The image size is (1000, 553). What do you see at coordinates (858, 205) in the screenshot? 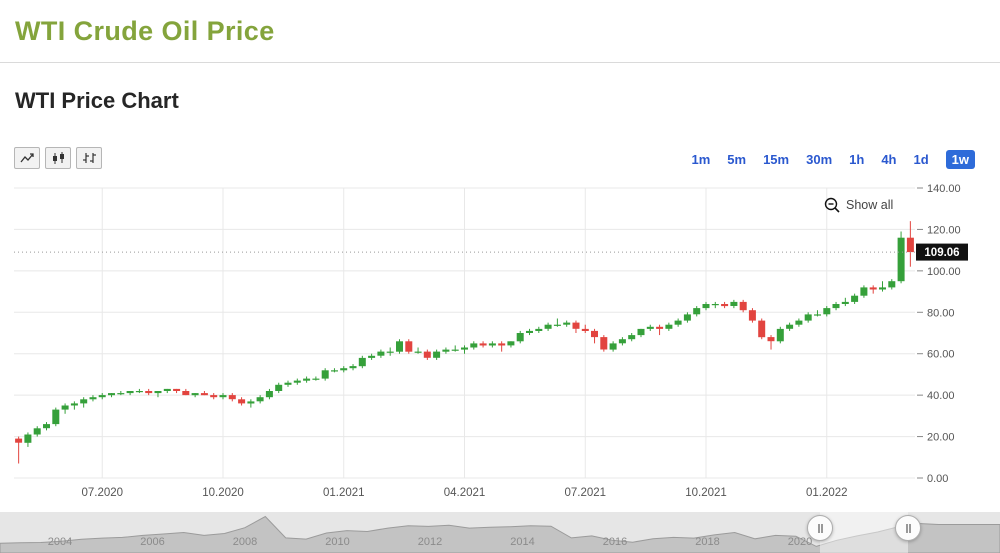
I see `show-all-button: Show all` at bounding box center [858, 205].